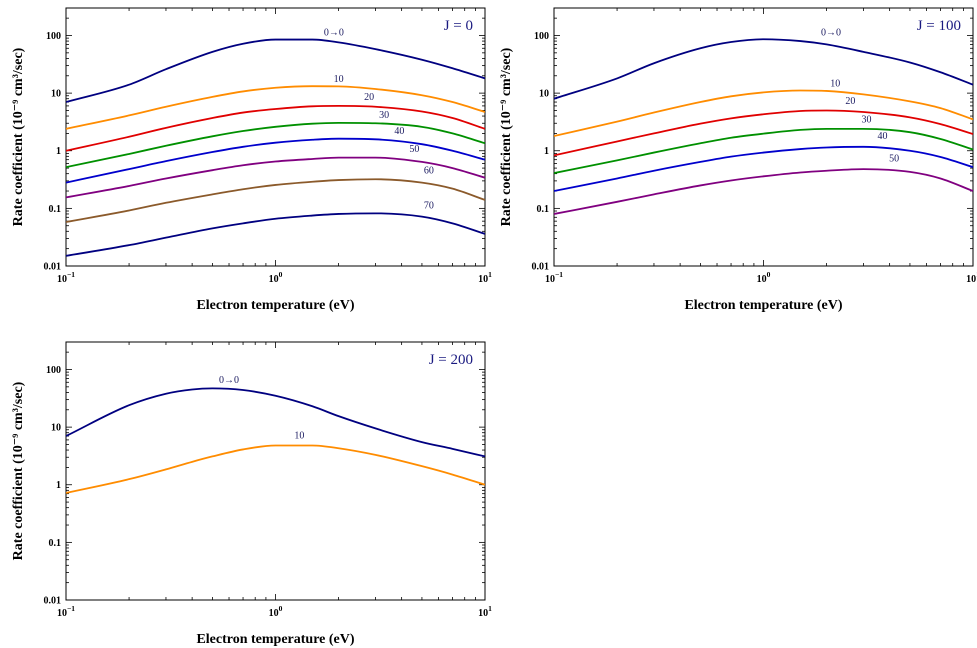  I want to click on series-label: 70, so click(429, 205).